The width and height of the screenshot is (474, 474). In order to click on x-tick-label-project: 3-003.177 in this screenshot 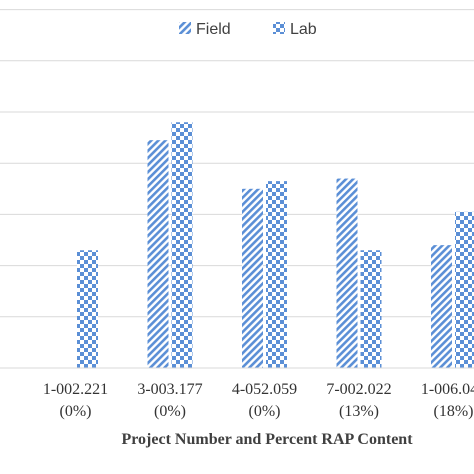, I will do `click(169, 389)`.